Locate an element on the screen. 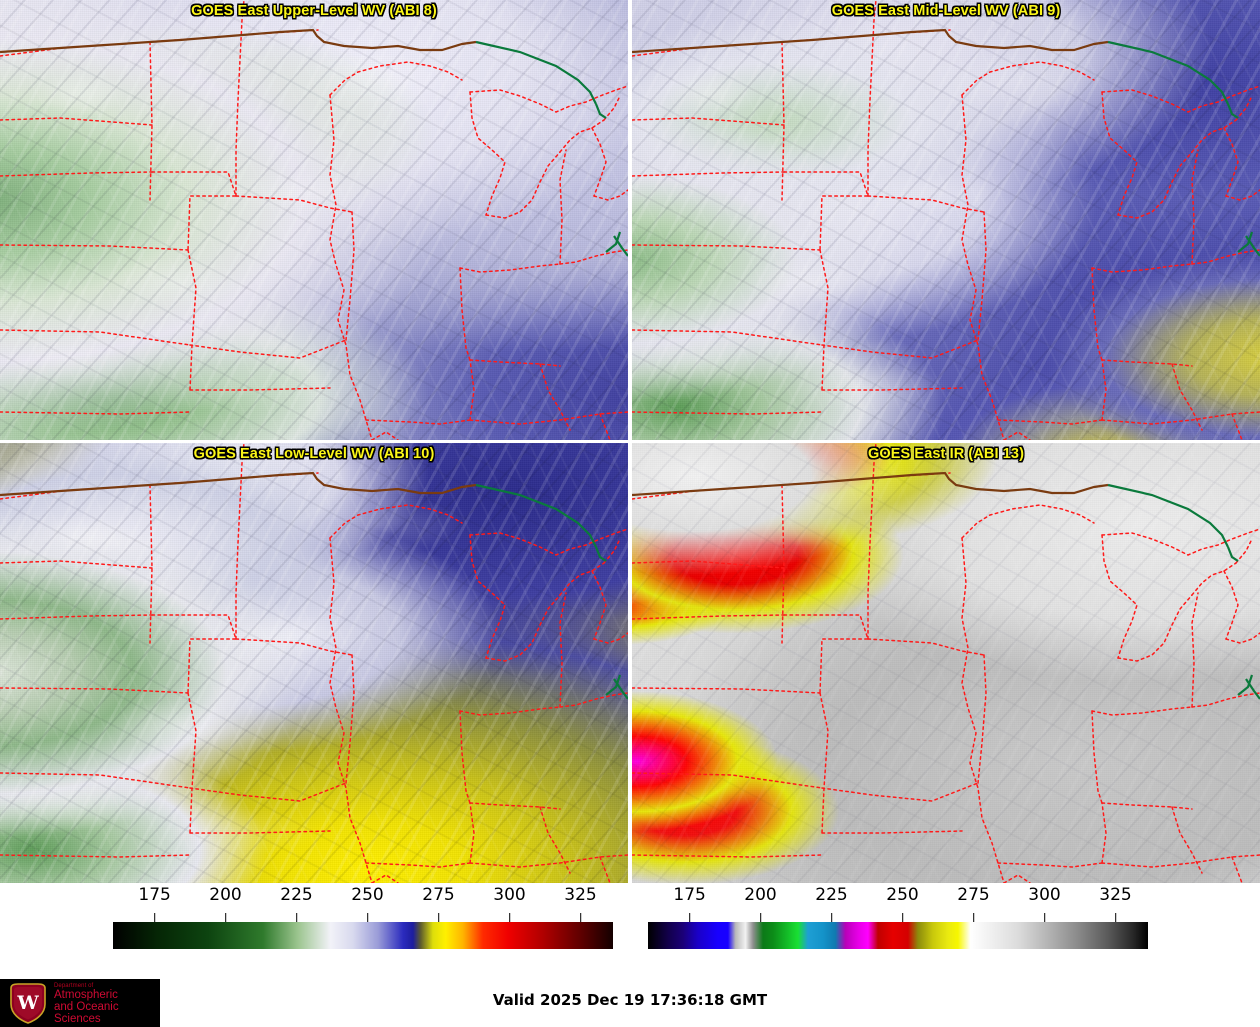  wv-colorbar-tick-labels: 175 200 225 250 275 300 325 is located at coordinates (363, 898).